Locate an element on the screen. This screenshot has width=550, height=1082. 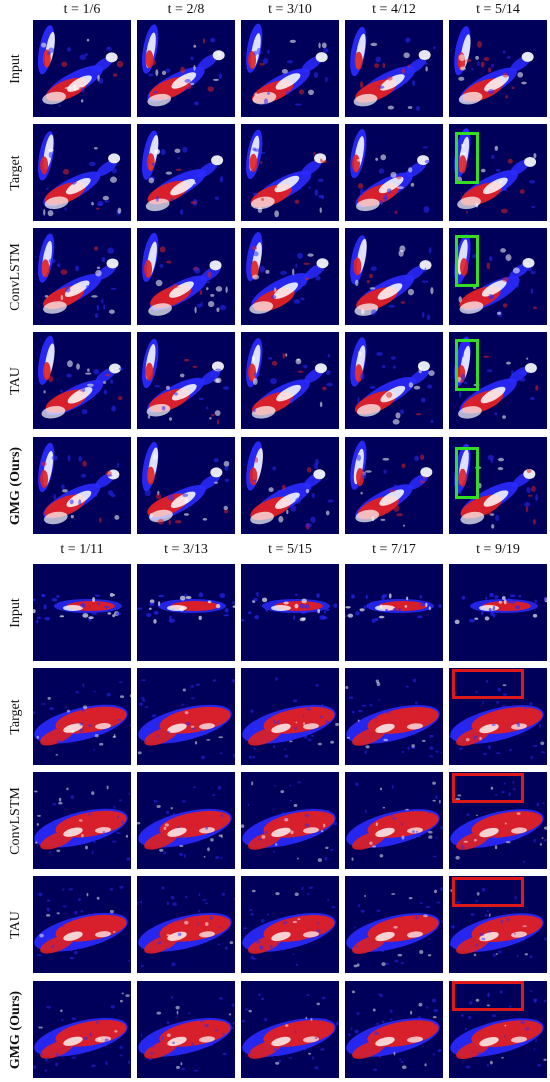
column-header: t = 2/8 is located at coordinates (186, 9).